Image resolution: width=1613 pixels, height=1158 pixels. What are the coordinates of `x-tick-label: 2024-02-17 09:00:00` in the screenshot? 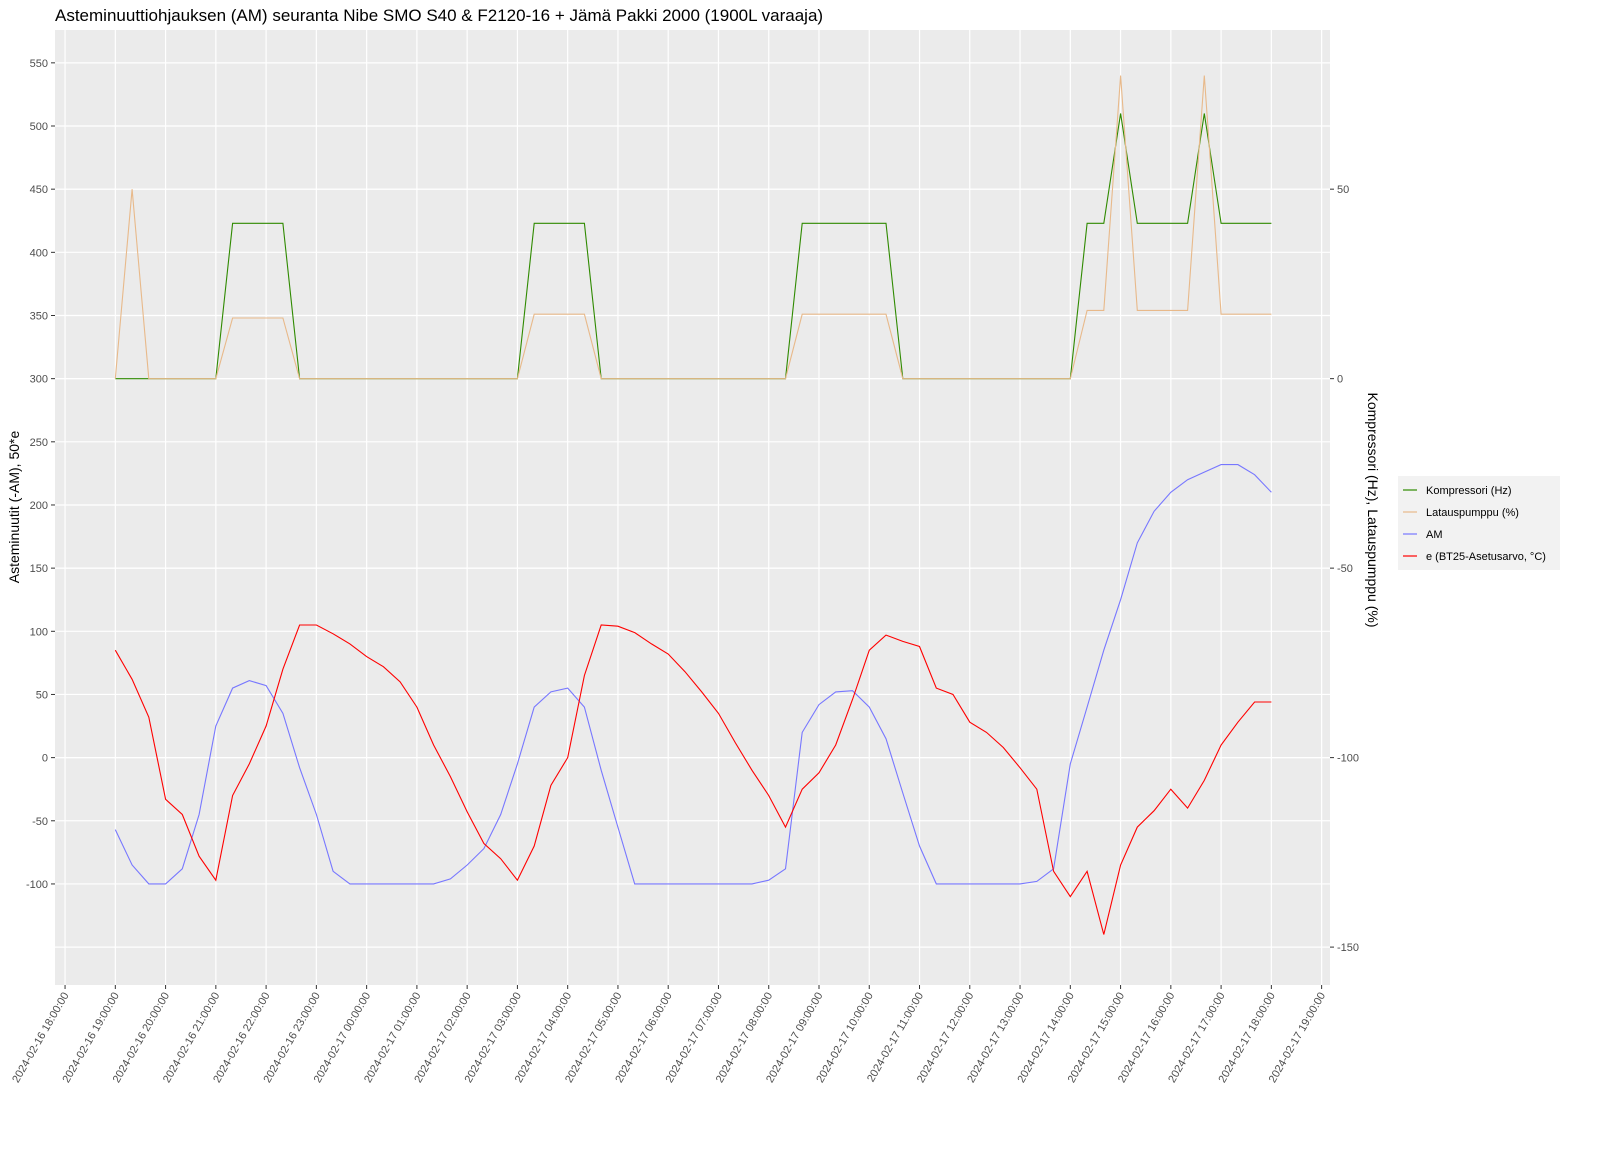 It's located at (794, 1038).